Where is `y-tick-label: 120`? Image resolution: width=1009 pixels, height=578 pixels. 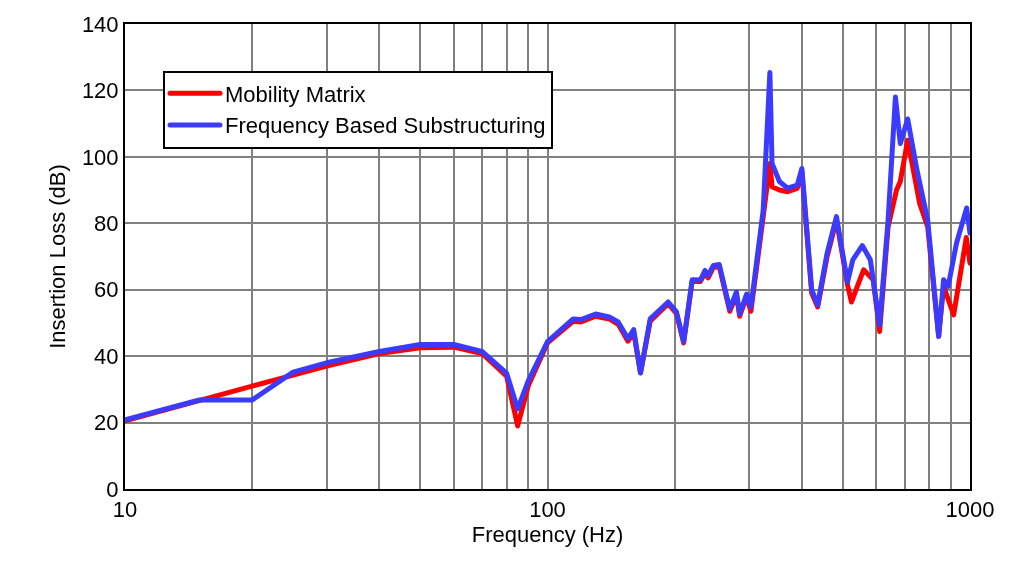
y-tick-label: 120 is located at coordinates (100, 91).